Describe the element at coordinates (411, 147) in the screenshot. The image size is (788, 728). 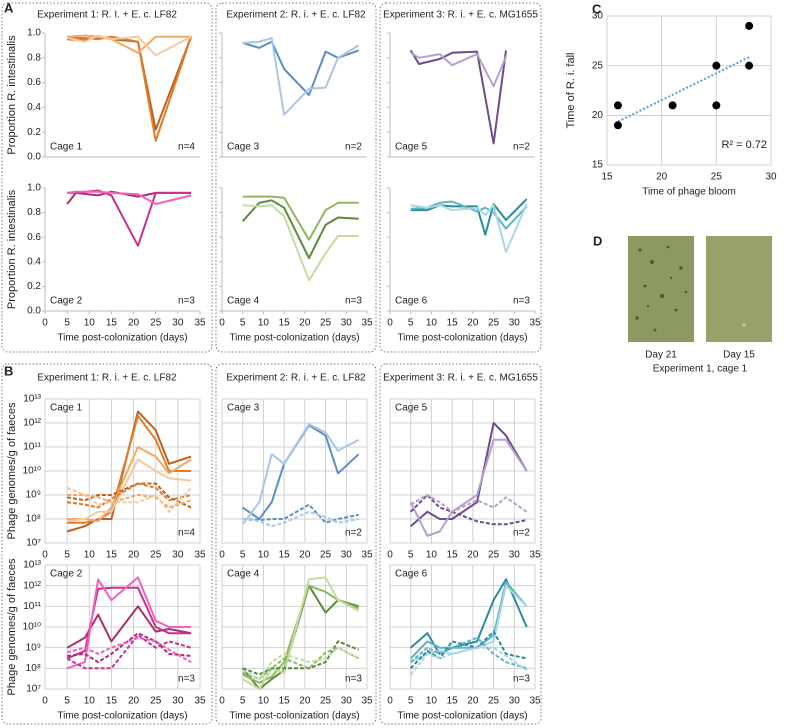
I see `cage-label: Cage 5` at that location.